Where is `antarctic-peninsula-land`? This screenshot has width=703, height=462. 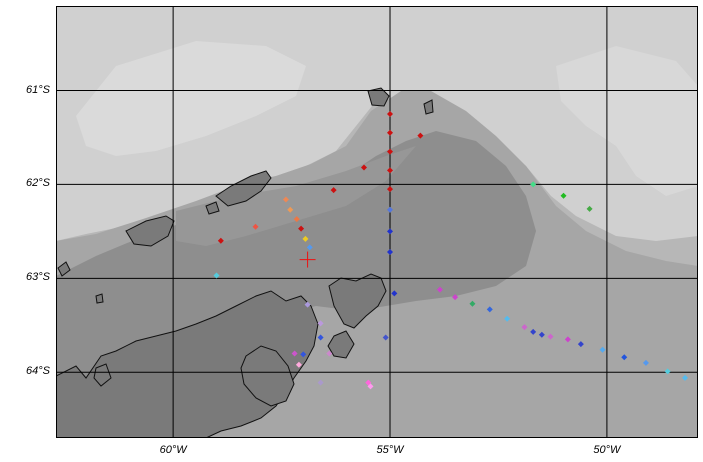
antarctic-peninsula-land is located at coordinates (187, 364).